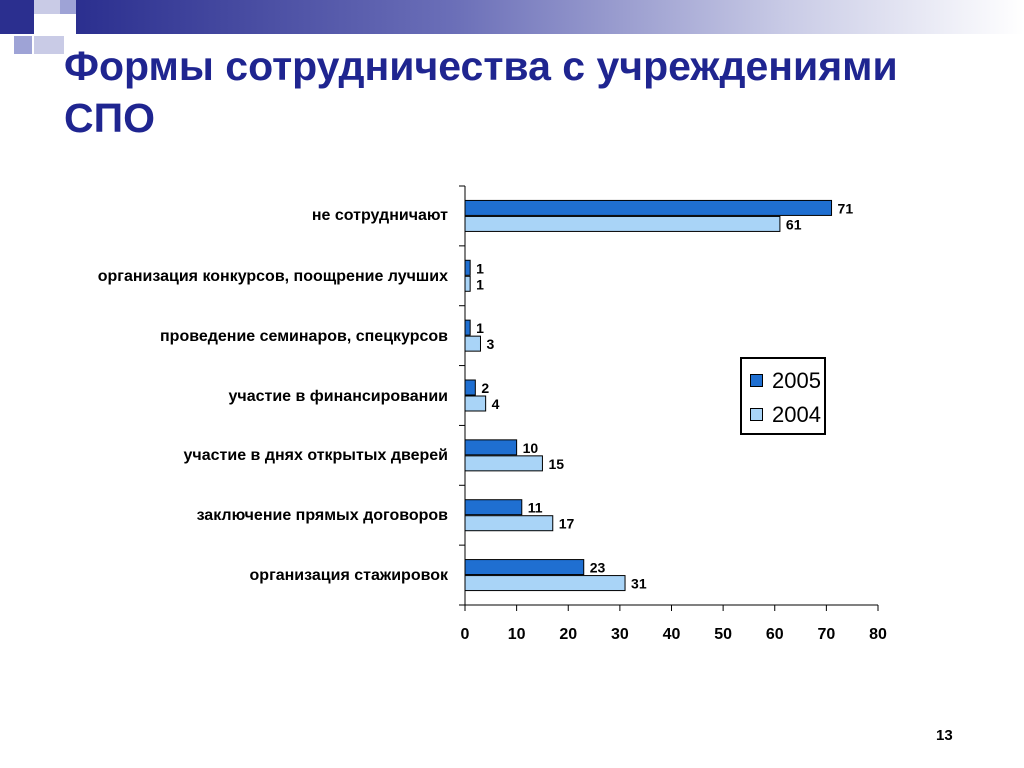 The width and height of the screenshot is (1024, 768). I want to click on x-tick-label: 80, so click(878, 634).